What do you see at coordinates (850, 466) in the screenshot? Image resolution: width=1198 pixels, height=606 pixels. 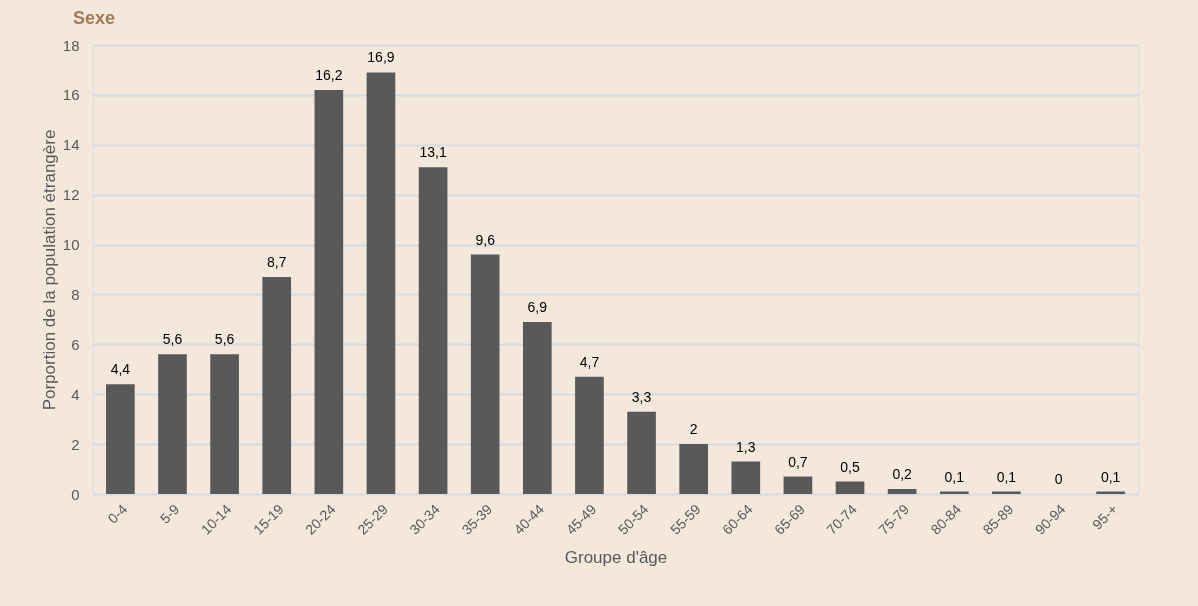 I see `data-label: 0,5` at bounding box center [850, 466].